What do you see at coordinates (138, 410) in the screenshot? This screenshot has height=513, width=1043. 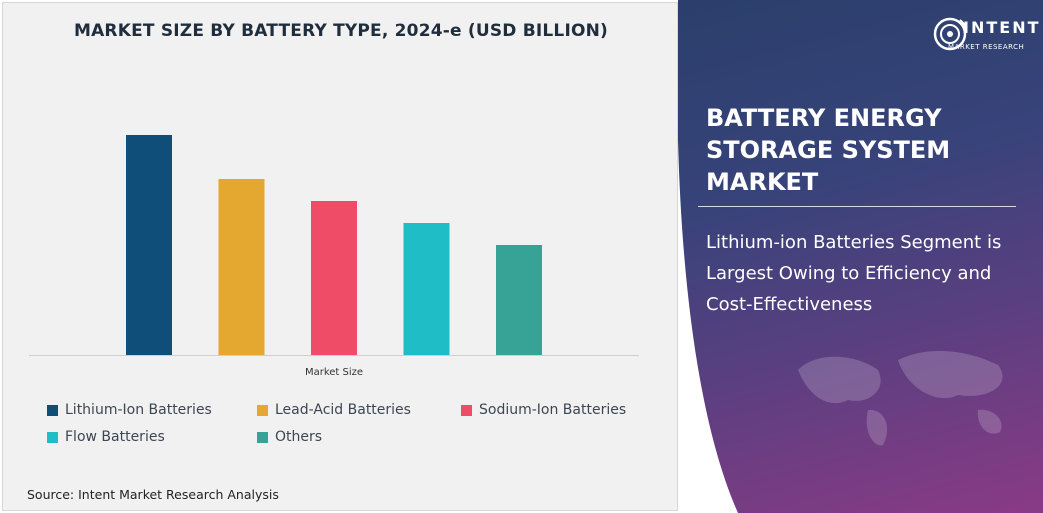 I see `legend-label: Lithium-Ion Batteries` at bounding box center [138, 410].